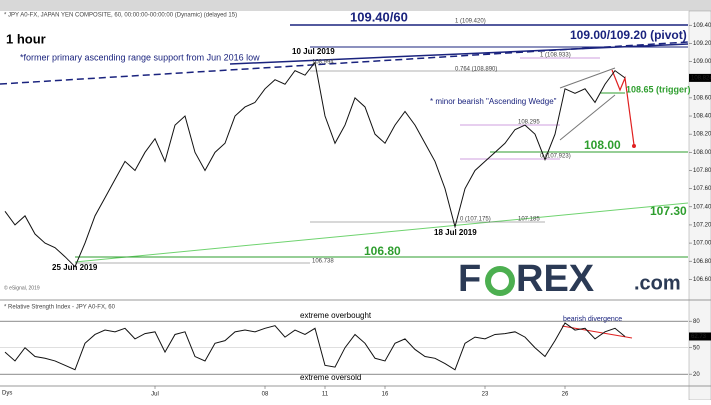 The height and width of the screenshot is (405, 711). Describe the element at coordinates (155, 395) in the screenshot. I see `x-tick-label: Jul` at that location.